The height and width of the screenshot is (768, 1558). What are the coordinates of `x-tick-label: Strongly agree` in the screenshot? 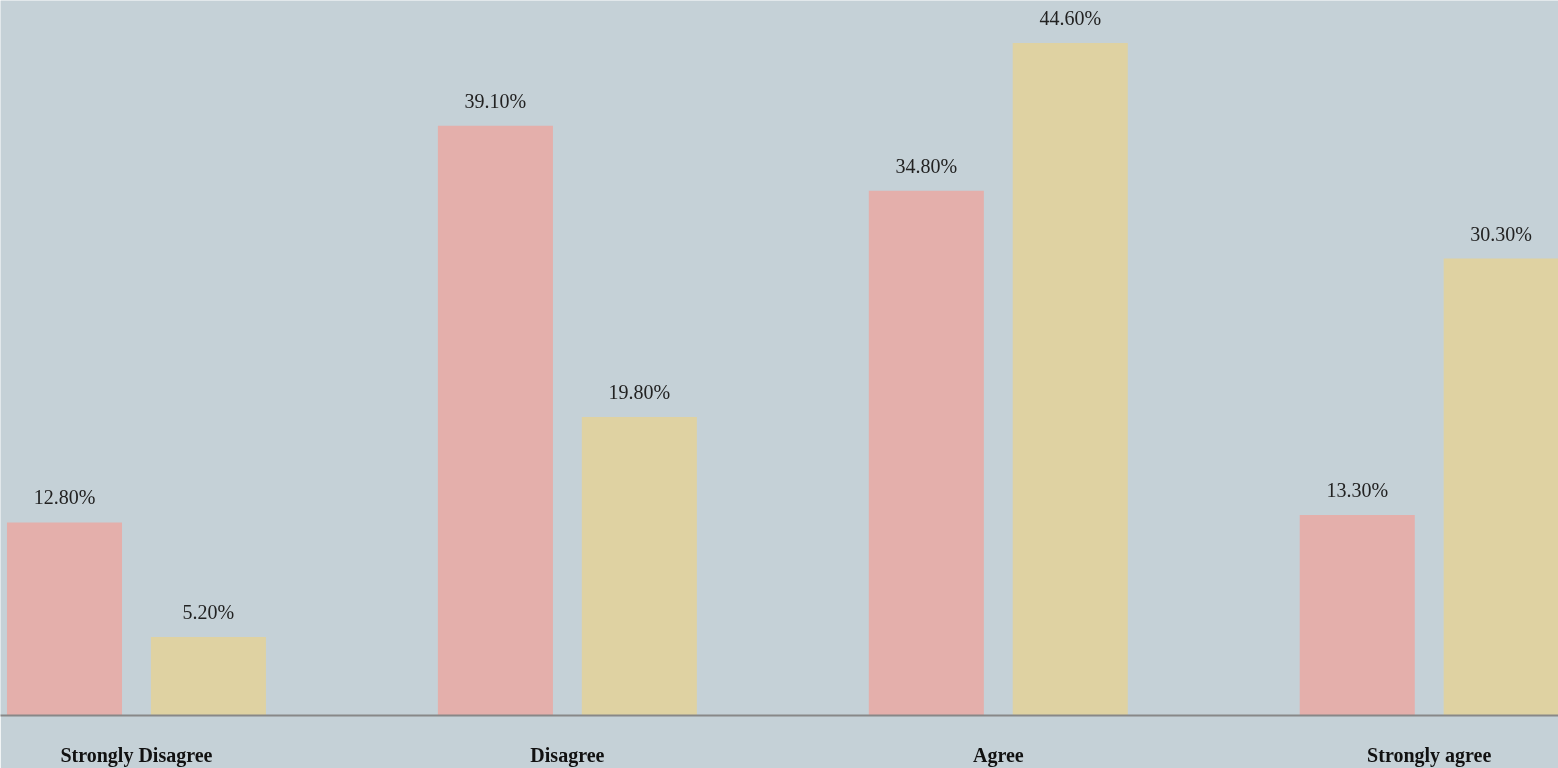 It's located at (1429, 755).